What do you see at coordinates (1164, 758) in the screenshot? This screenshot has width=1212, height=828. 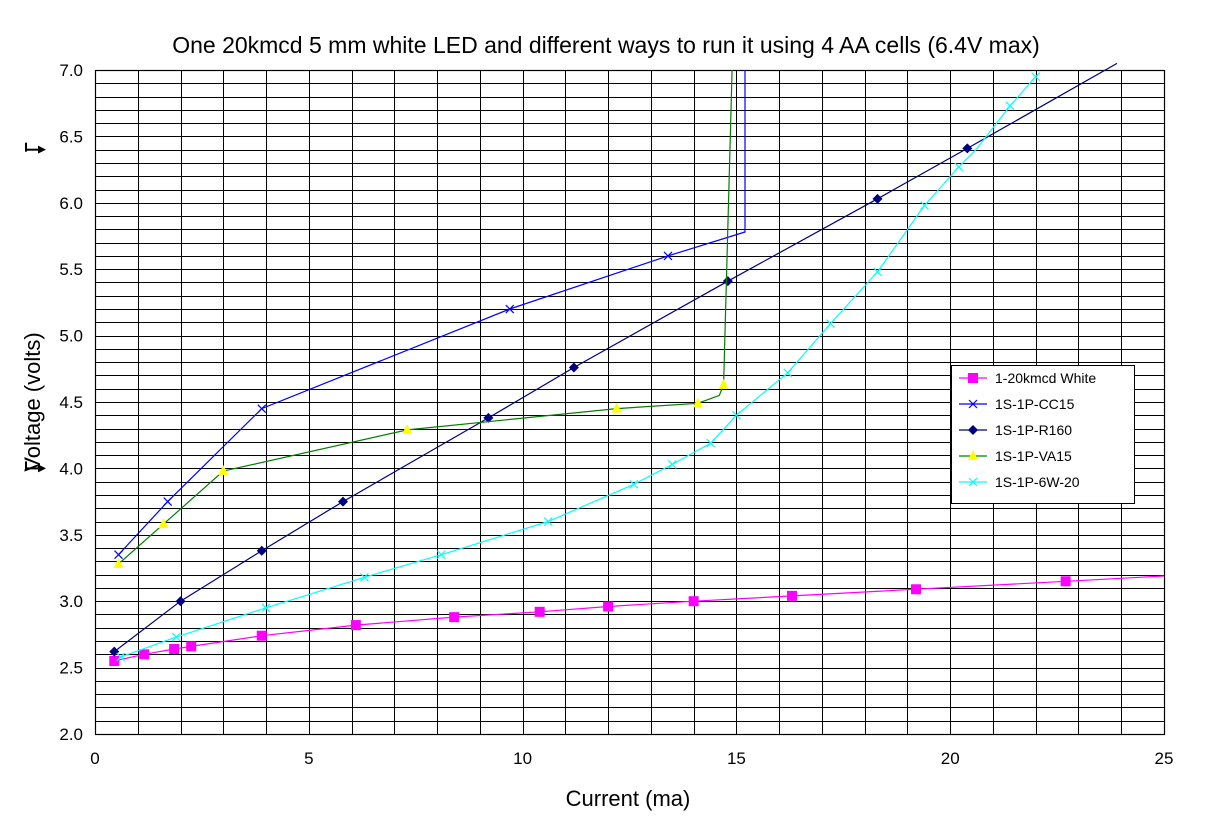 I see `x-tick-label: 25` at bounding box center [1164, 758].